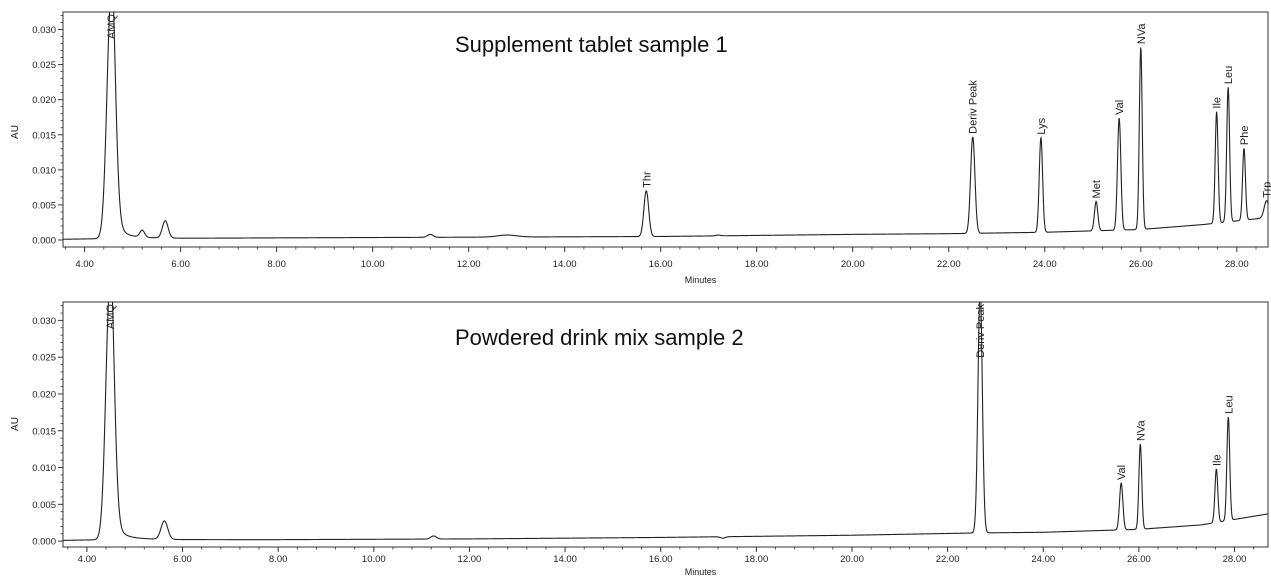 This screenshot has height=583, width=1271. Describe the element at coordinates (1042, 125) in the screenshot. I see `peak-label: Lys` at that location.